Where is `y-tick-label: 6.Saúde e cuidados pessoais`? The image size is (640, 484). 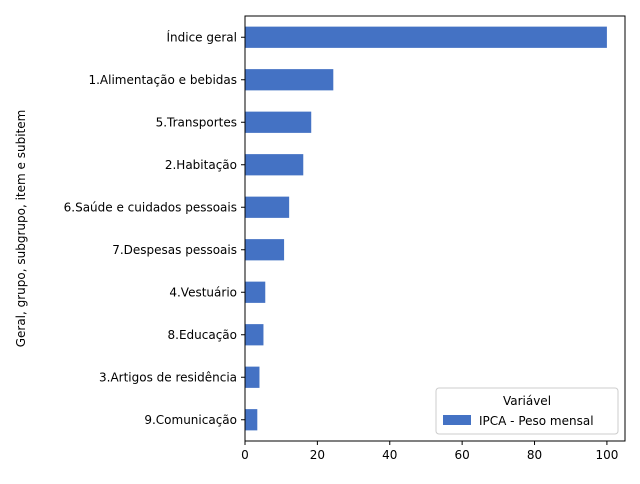 y-tick-label: 6.Saúde e cuidados pessoais is located at coordinates (150, 207).